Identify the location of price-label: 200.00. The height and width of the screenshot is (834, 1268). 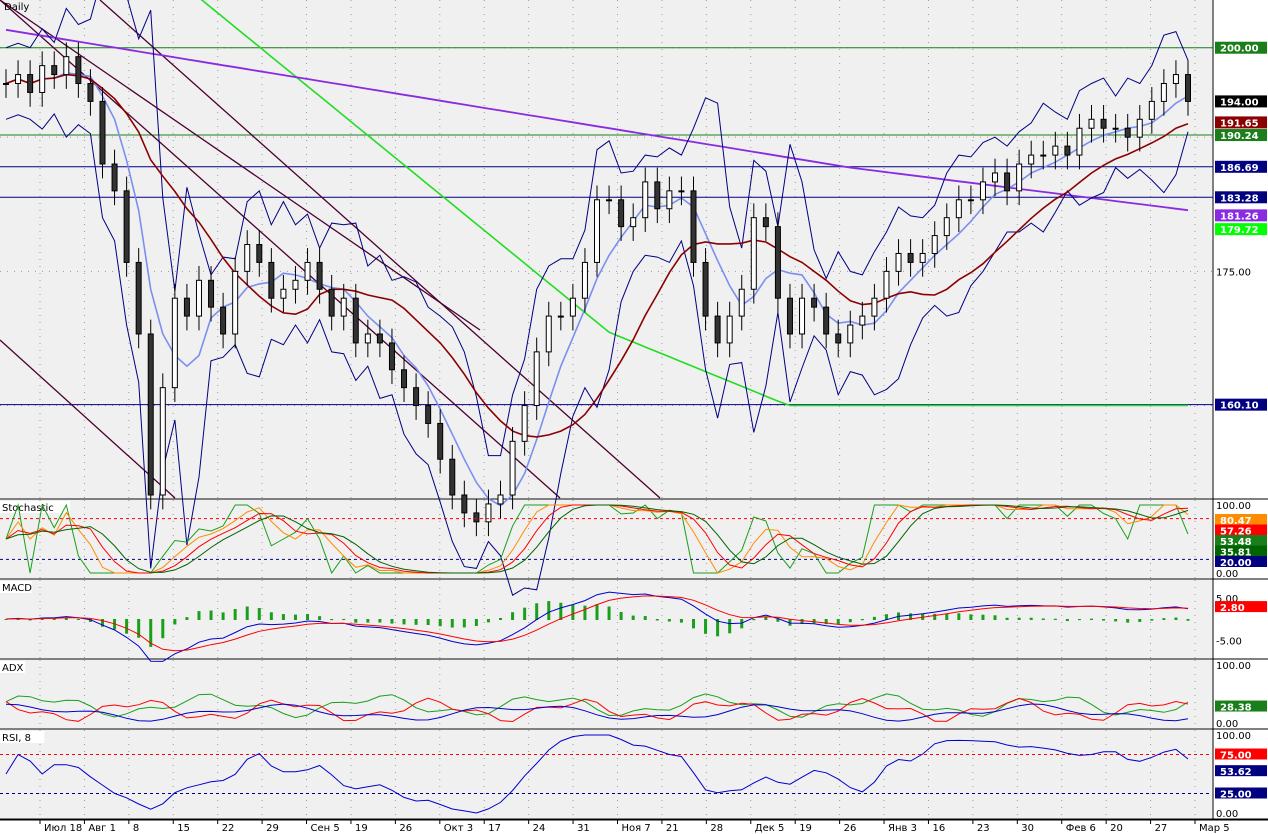
(1239, 49).